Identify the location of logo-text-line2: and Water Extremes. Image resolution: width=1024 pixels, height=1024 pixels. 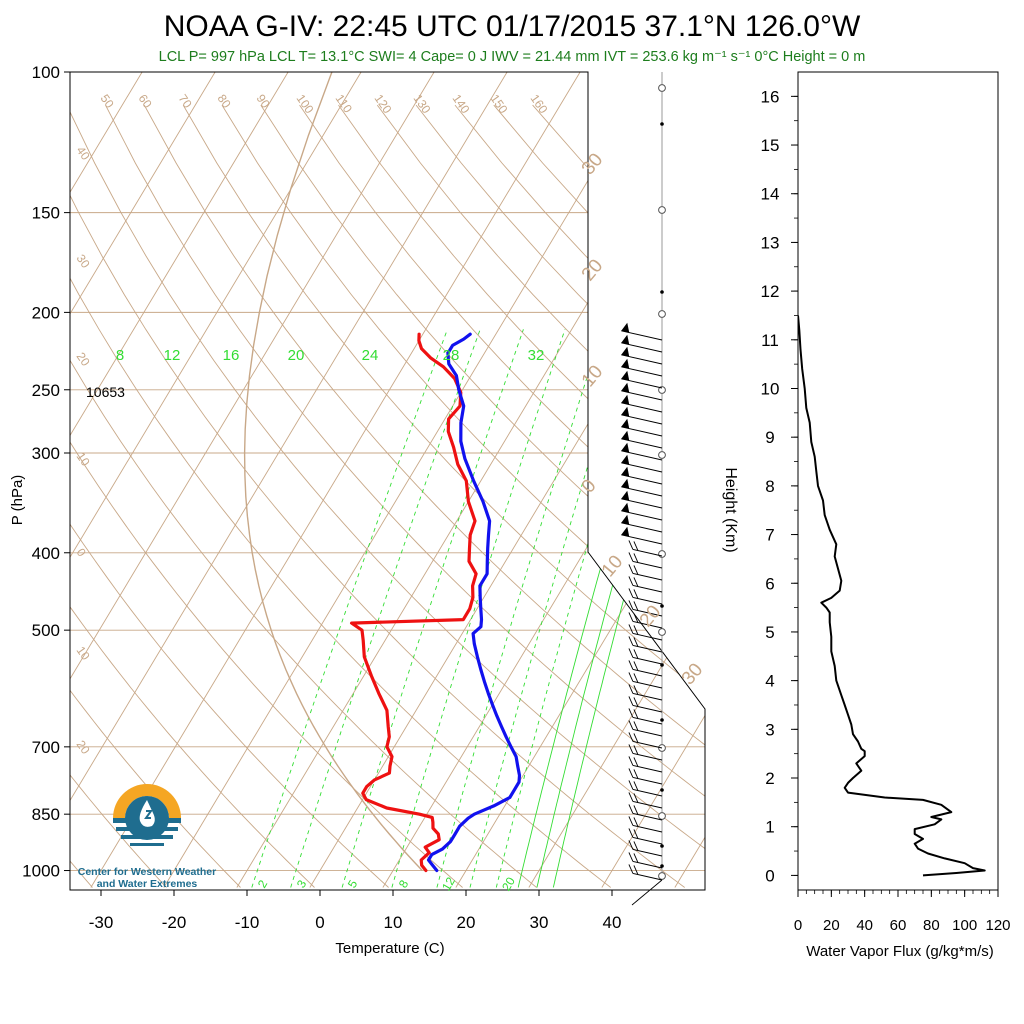
(147, 884).